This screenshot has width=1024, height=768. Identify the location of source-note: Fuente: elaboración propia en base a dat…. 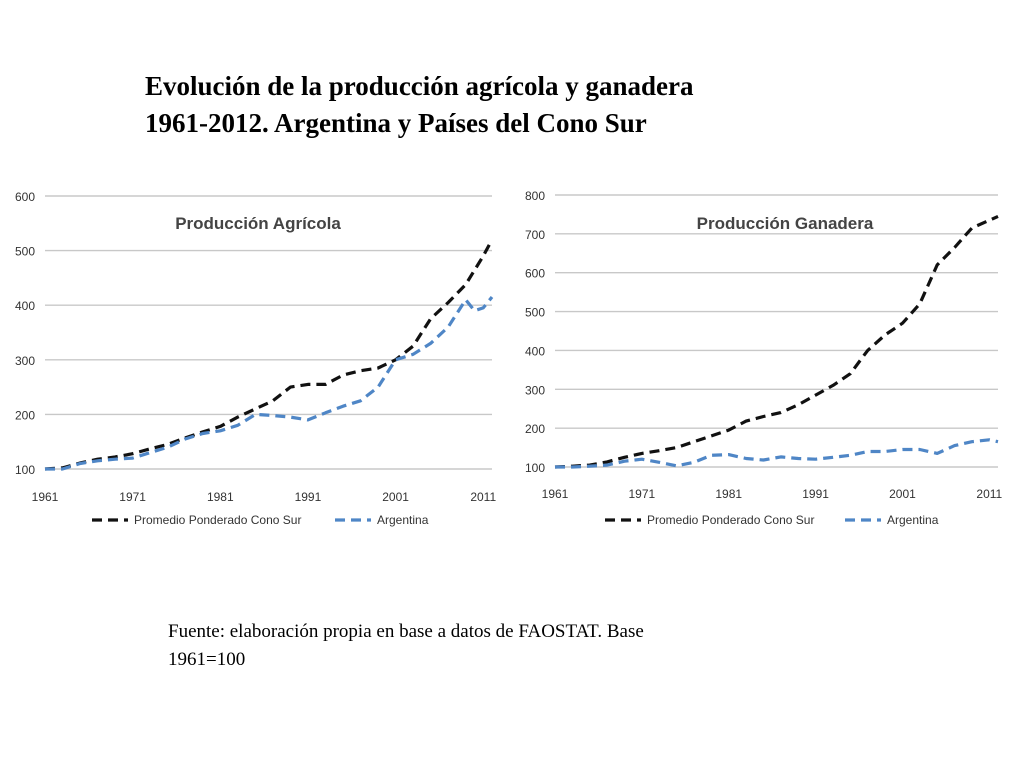
(498, 646).